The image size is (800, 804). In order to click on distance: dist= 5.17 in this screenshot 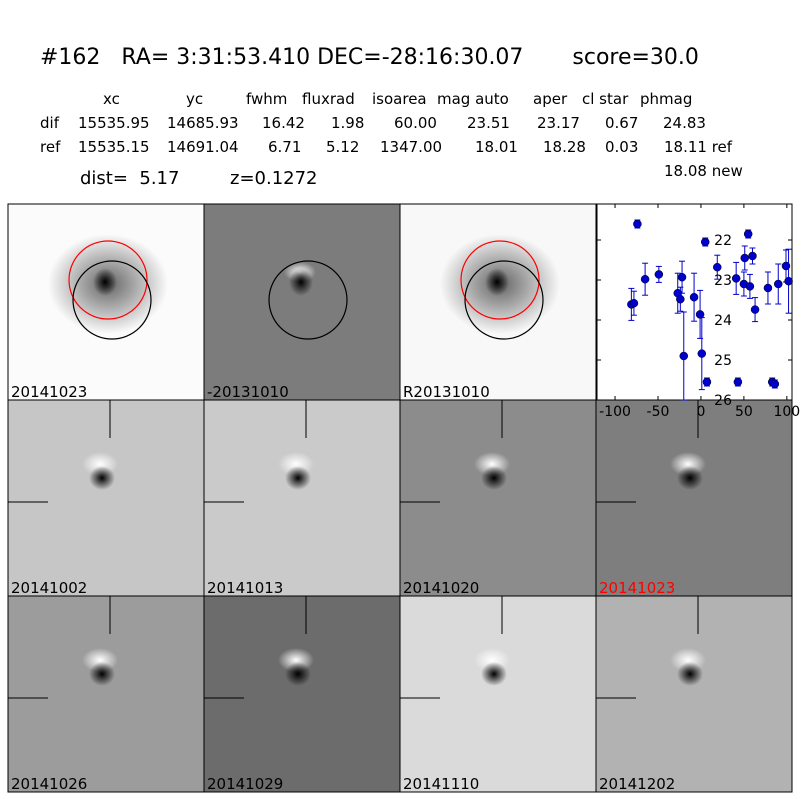, I will do `click(129, 178)`.